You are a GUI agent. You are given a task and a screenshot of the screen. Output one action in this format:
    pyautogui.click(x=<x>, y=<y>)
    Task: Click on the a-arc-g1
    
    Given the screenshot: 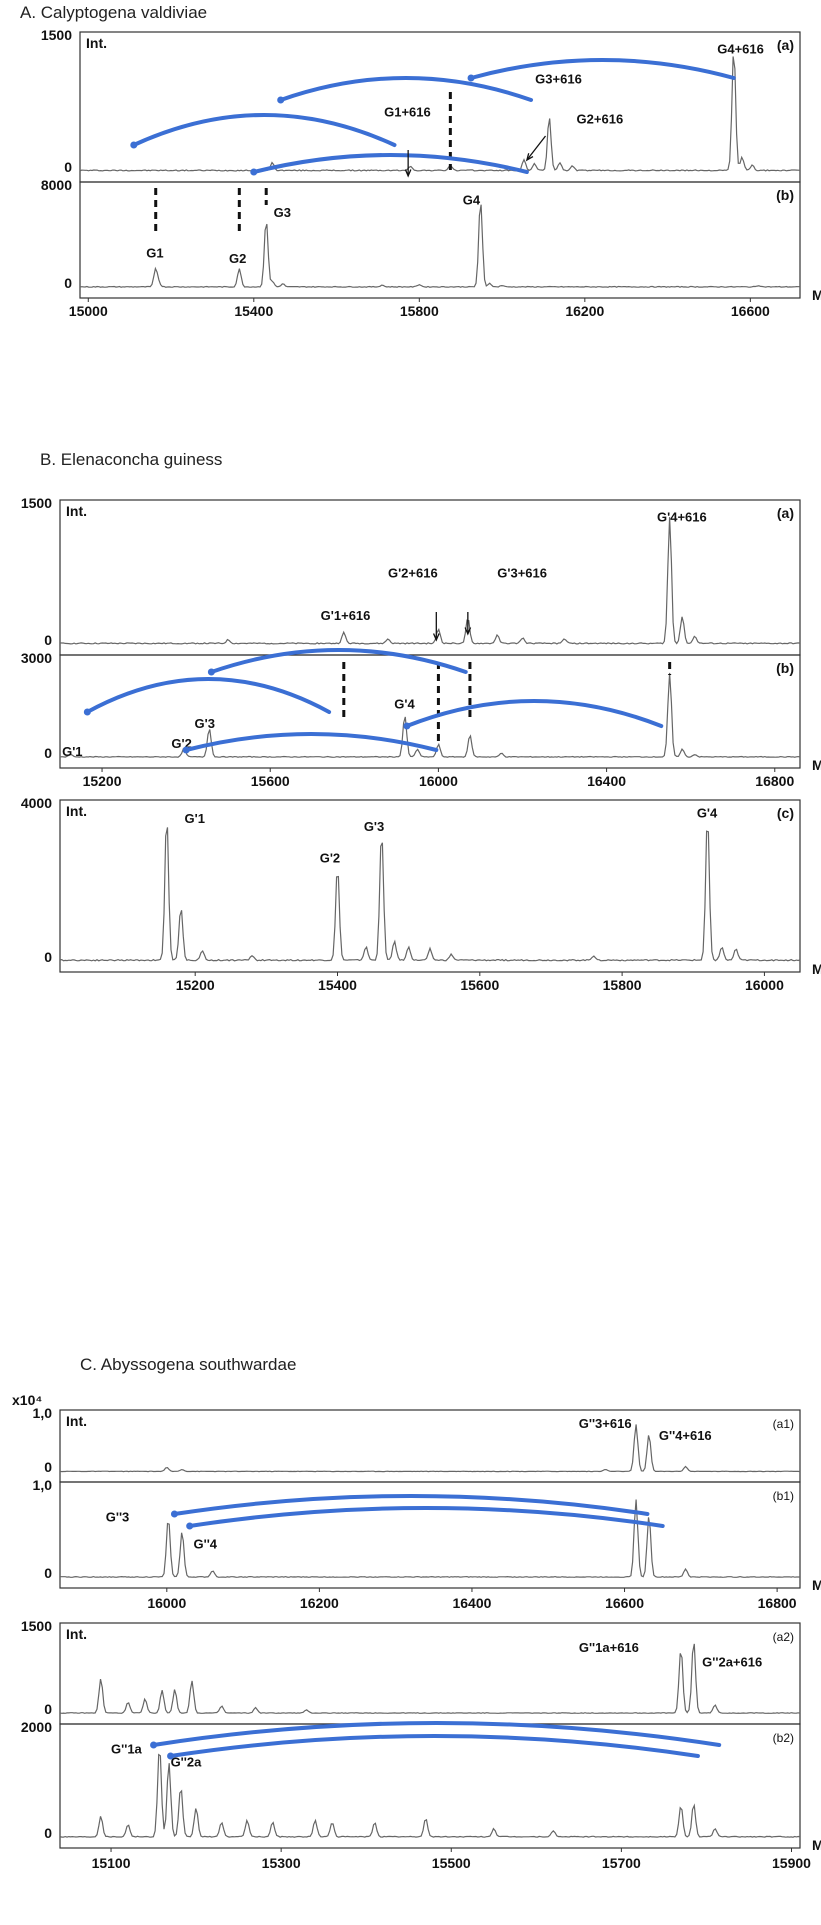 What is the action you would take?
    pyautogui.click(x=264, y=130)
    